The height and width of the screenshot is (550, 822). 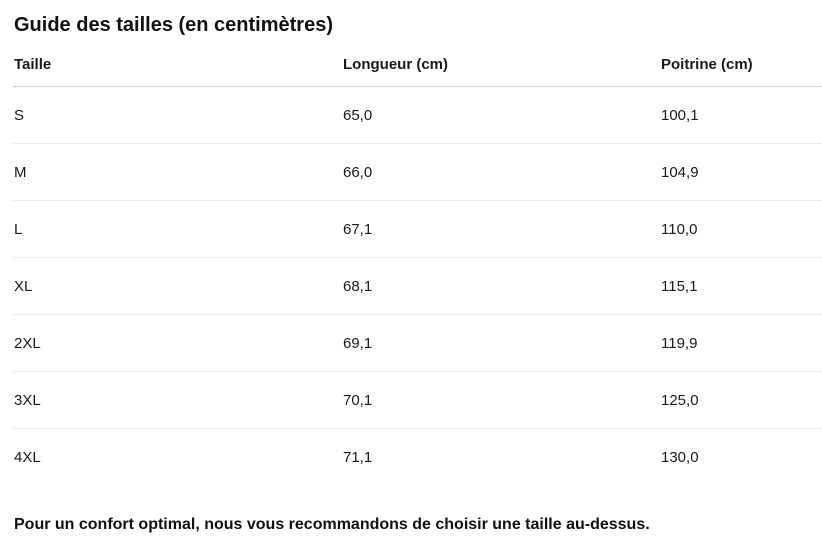 What do you see at coordinates (680, 457) in the screenshot?
I see `chest-cell: 130,0` at bounding box center [680, 457].